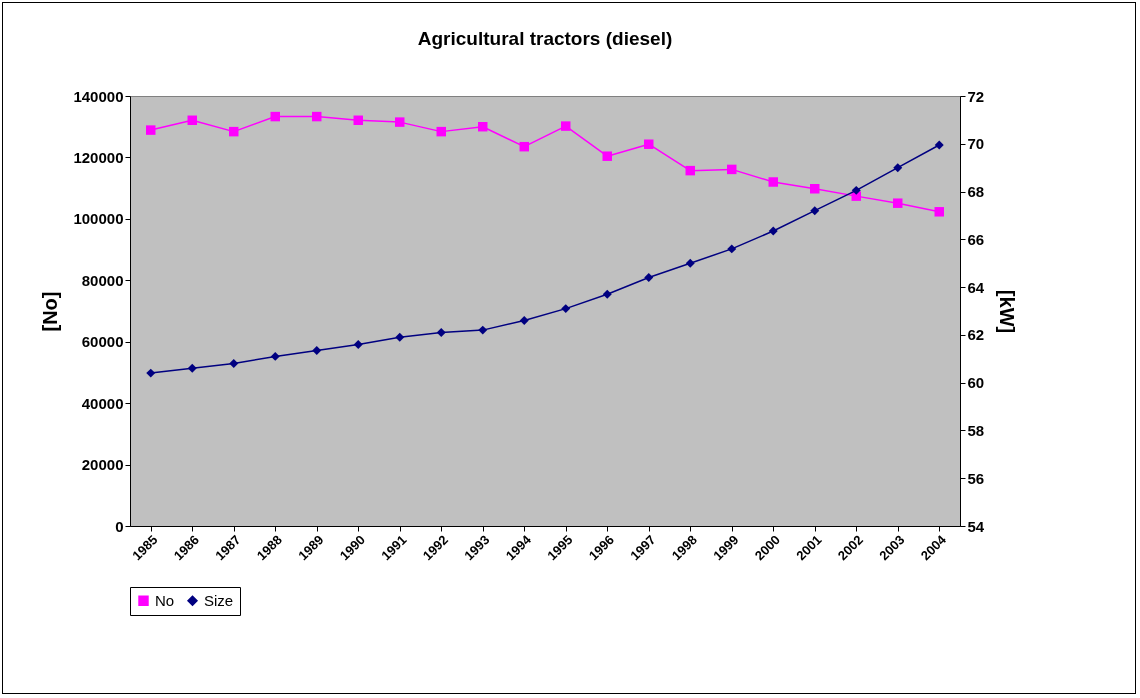 The image size is (1140, 698). Describe the element at coordinates (976, 383) in the screenshot. I see `y2-tick-label: 60` at that location.